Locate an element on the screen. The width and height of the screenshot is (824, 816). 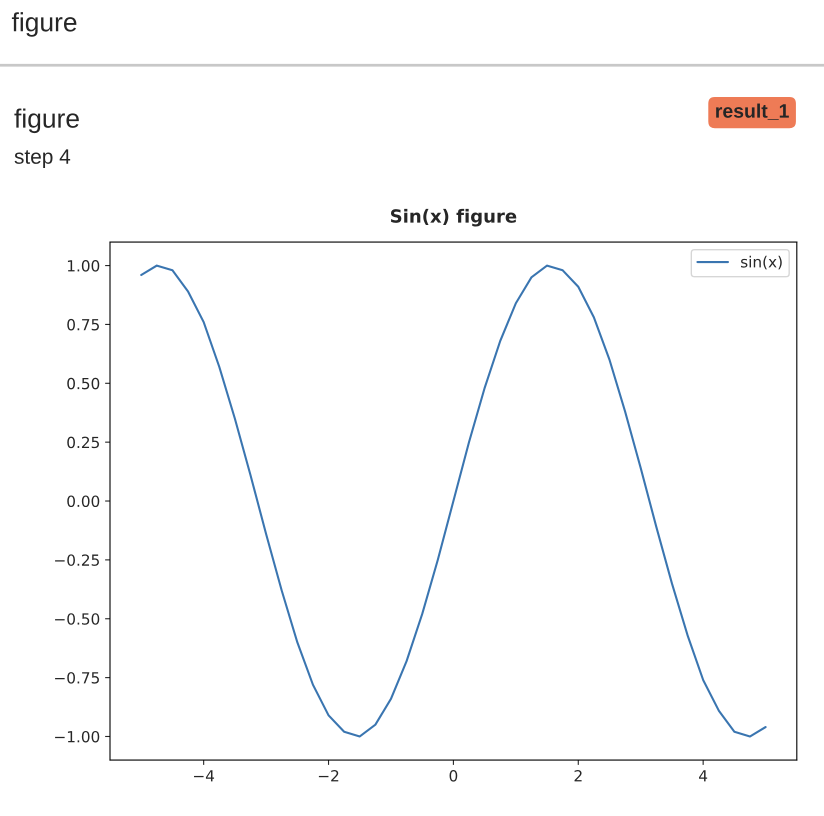
text: step 4 is located at coordinates (42, 158).